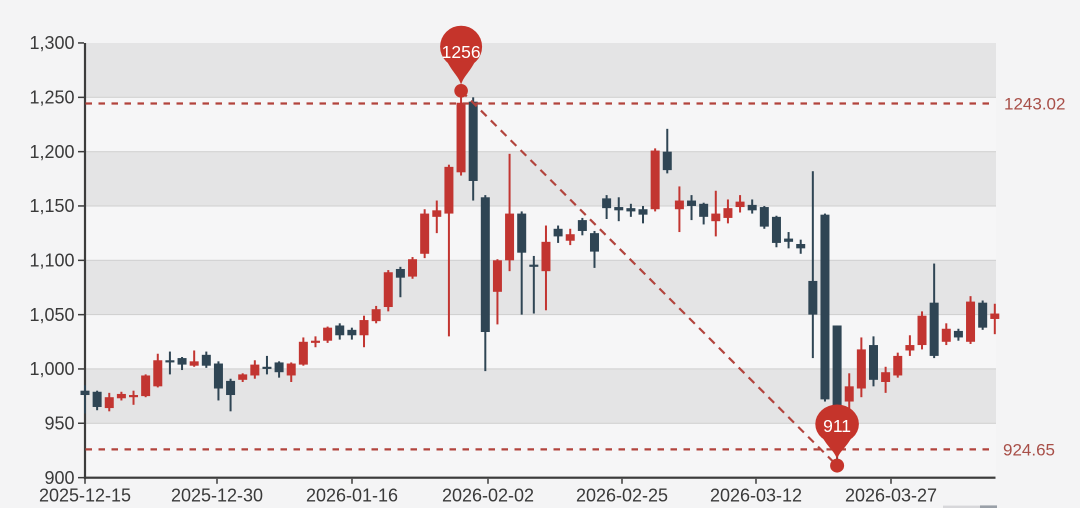  What do you see at coordinates (59, 478) in the screenshot?
I see `svg-text: 900` at bounding box center [59, 478].